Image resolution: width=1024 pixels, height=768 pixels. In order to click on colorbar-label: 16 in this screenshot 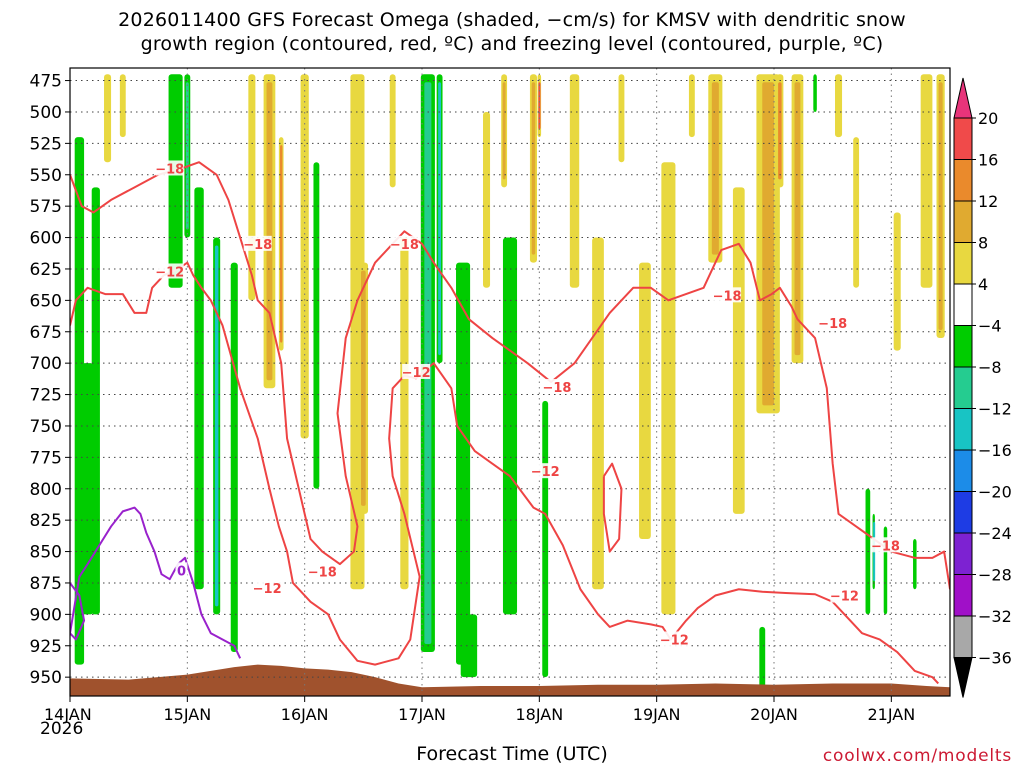, I will do `click(988, 160)`.